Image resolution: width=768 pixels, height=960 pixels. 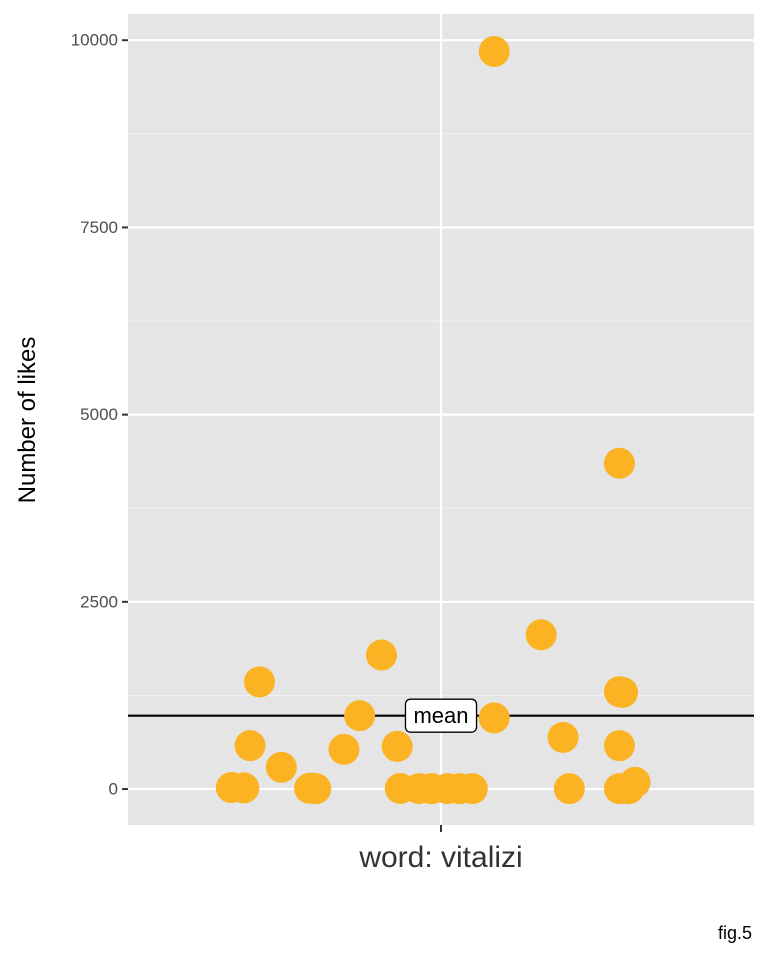 I want to click on y-tick-label: 2500, so click(x=99, y=601).